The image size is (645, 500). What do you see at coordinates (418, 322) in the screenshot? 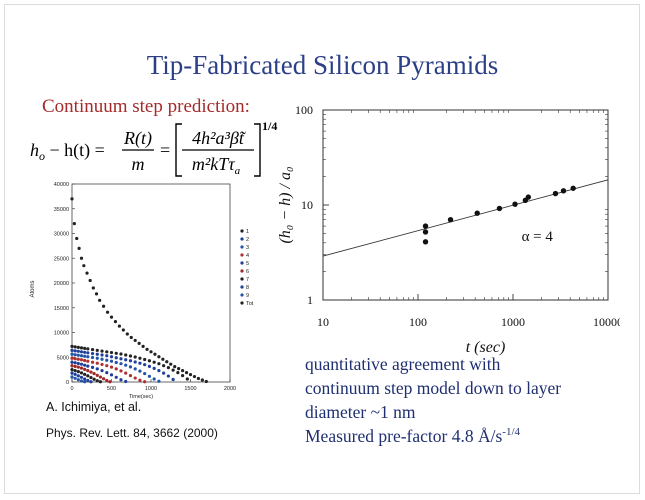
I see `right-x-tick-label-1: 100` at bounding box center [418, 322].